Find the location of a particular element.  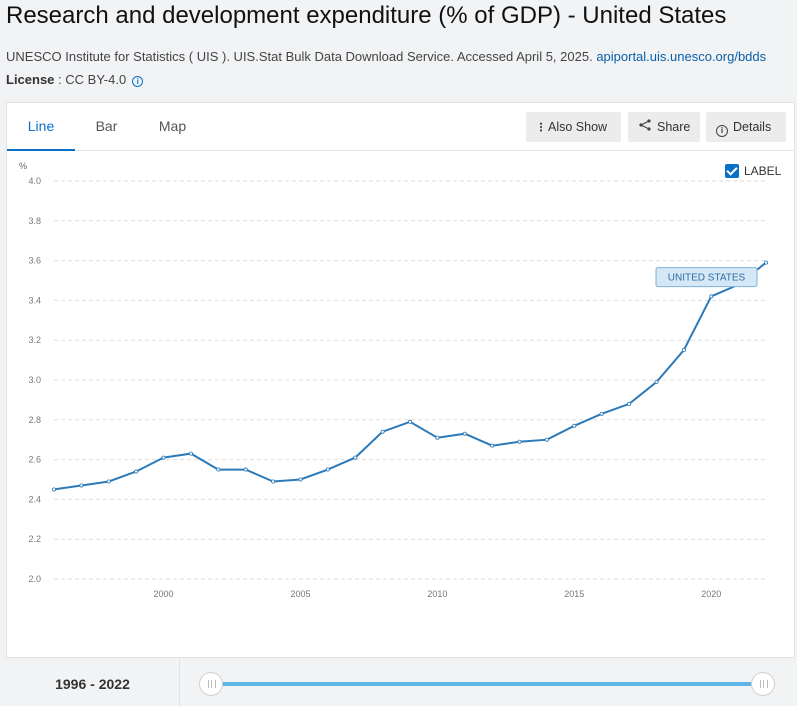

y-tick-label: 3.8 is located at coordinates (34, 221).